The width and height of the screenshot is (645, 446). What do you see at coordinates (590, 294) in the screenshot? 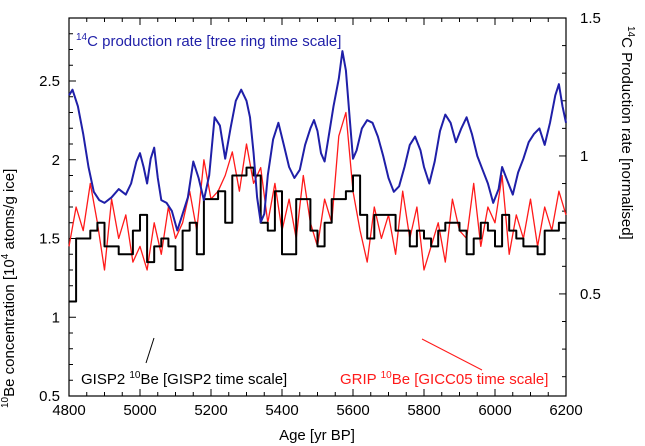
I see `right-tick-label: 0.5` at bounding box center [590, 294].